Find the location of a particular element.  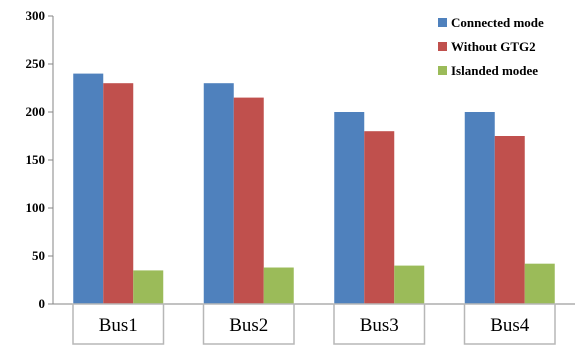

bar-without-gtg2-bus1 is located at coordinates (118, 193).